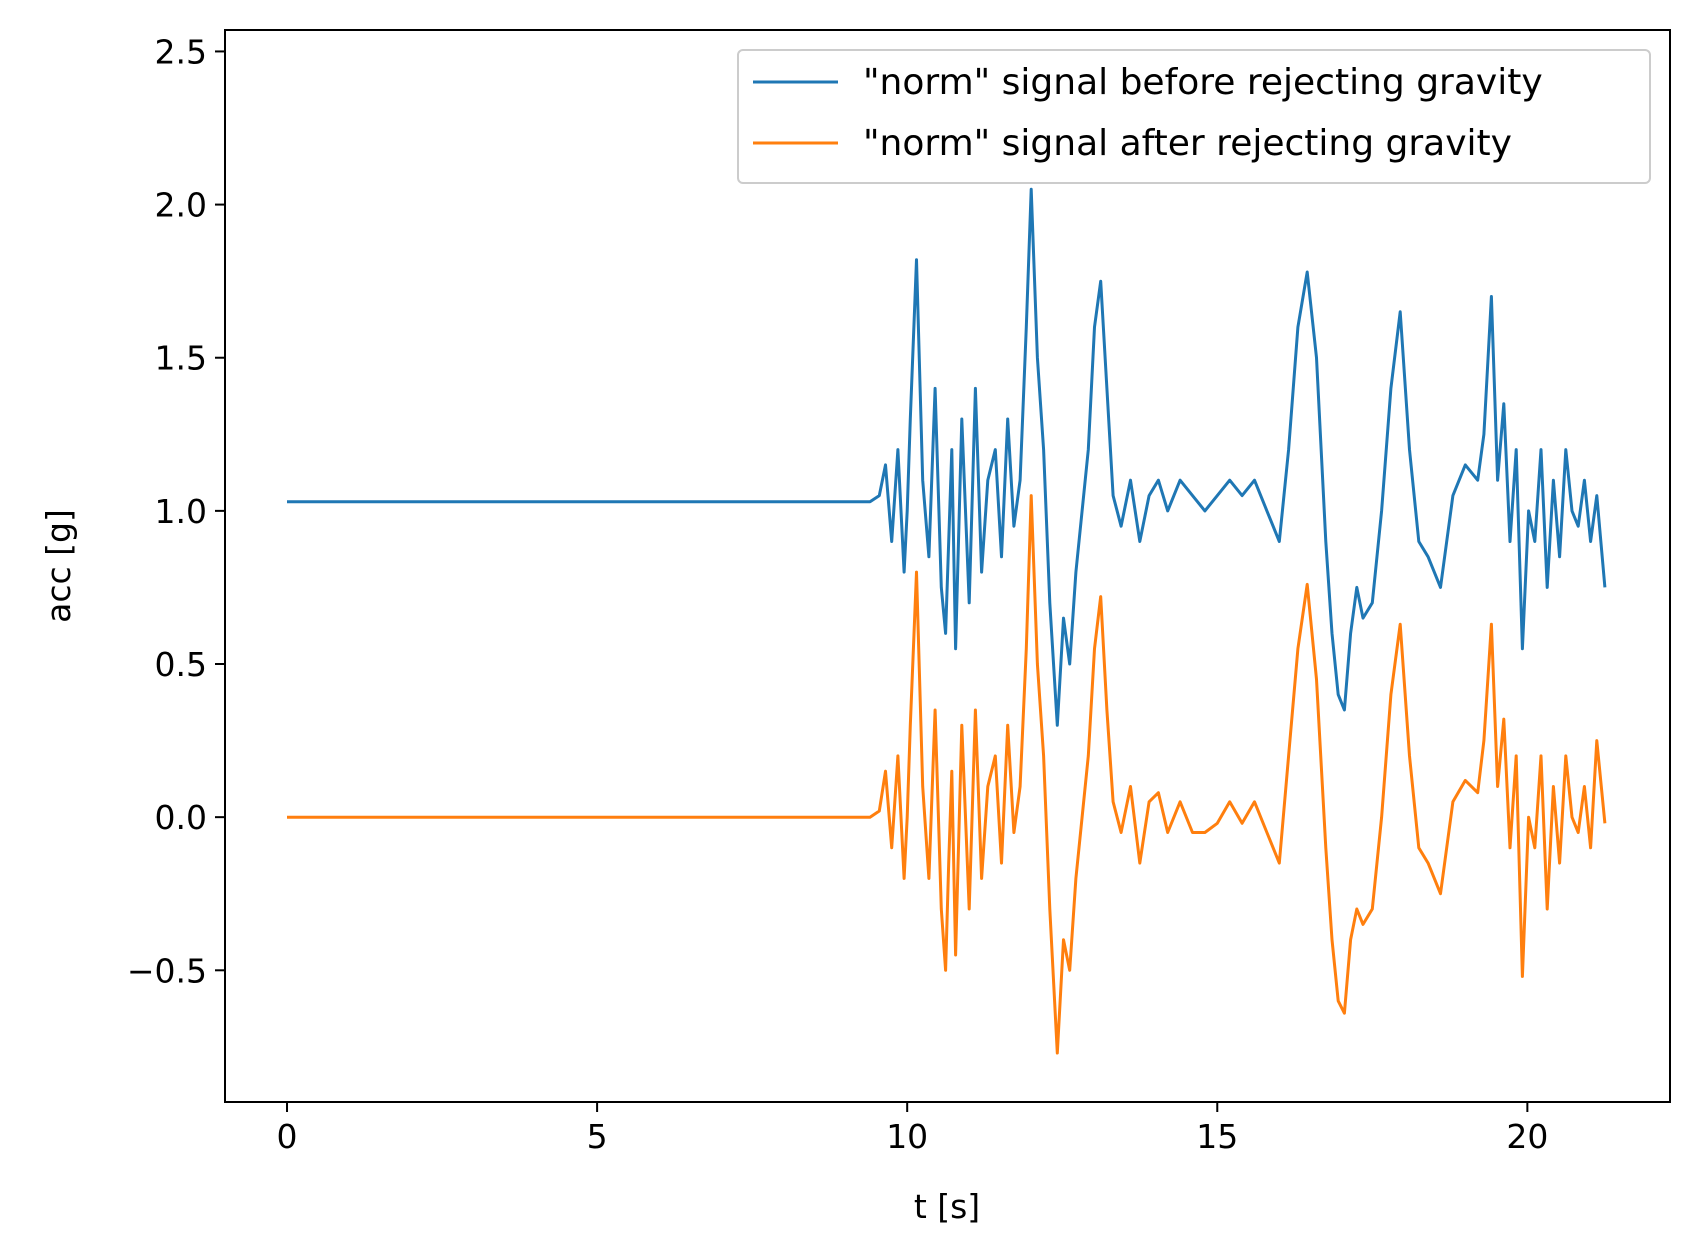  I want to click on x-axis-ticks: 0 5 10 15 20, so click(912, 1129).